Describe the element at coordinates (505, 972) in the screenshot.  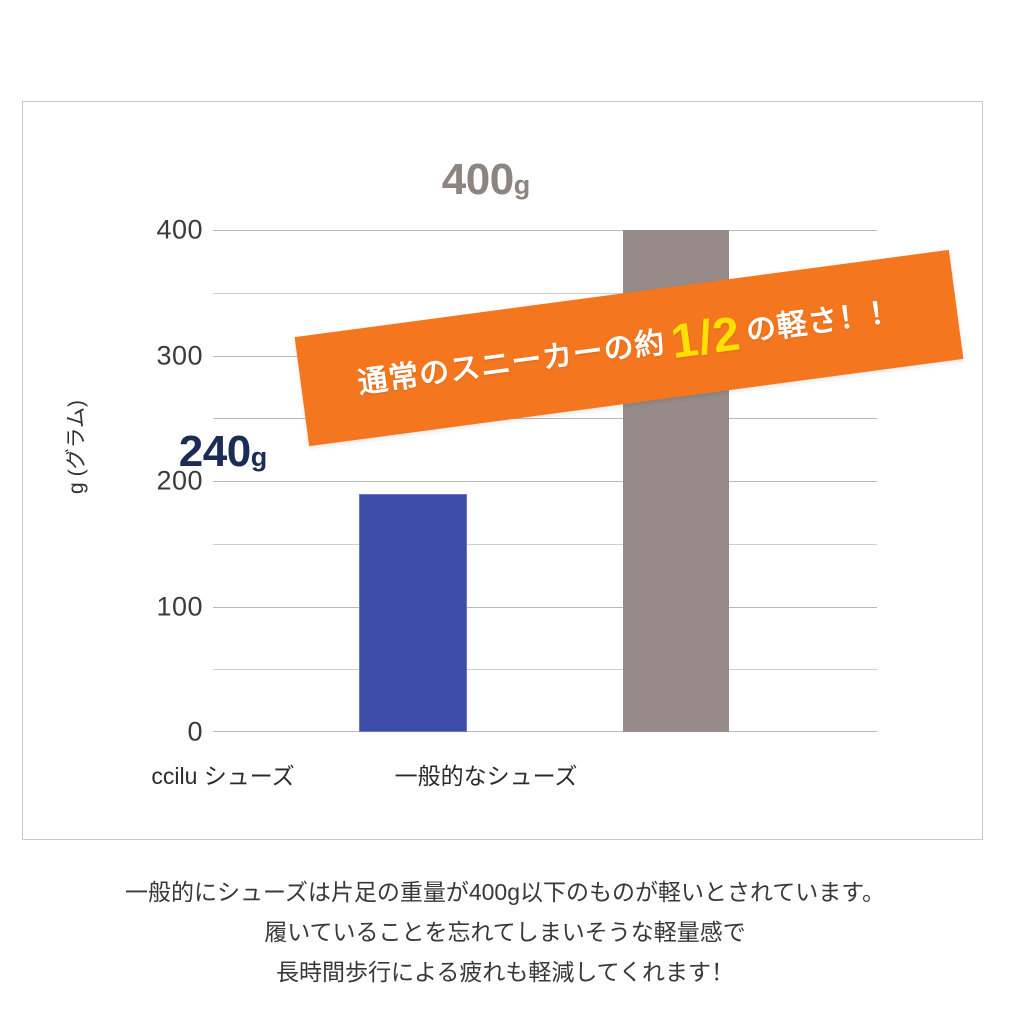
I see `caption-line-3: 長時間歩行による疲れも軽減してくれます！` at that location.